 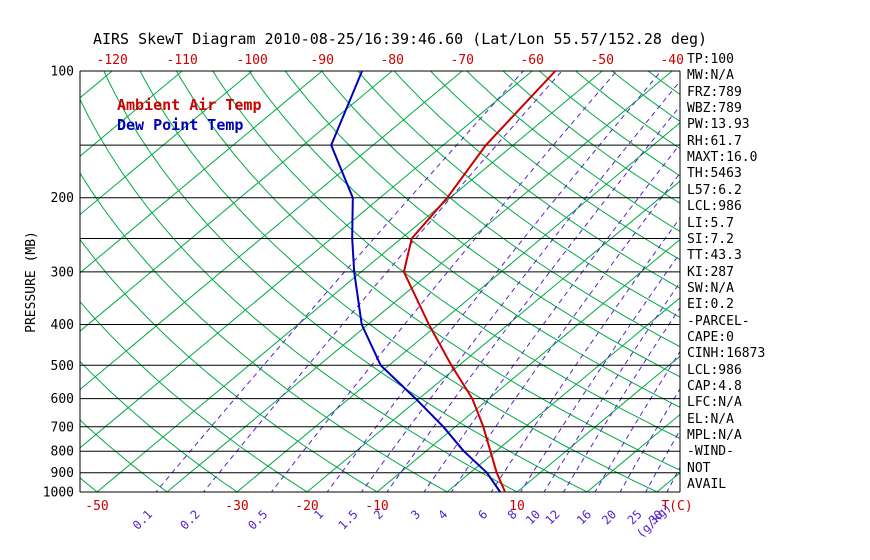 What do you see at coordinates (58, 493) in the screenshot?
I see `pressure-tick: 1000` at bounding box center [58, 493].